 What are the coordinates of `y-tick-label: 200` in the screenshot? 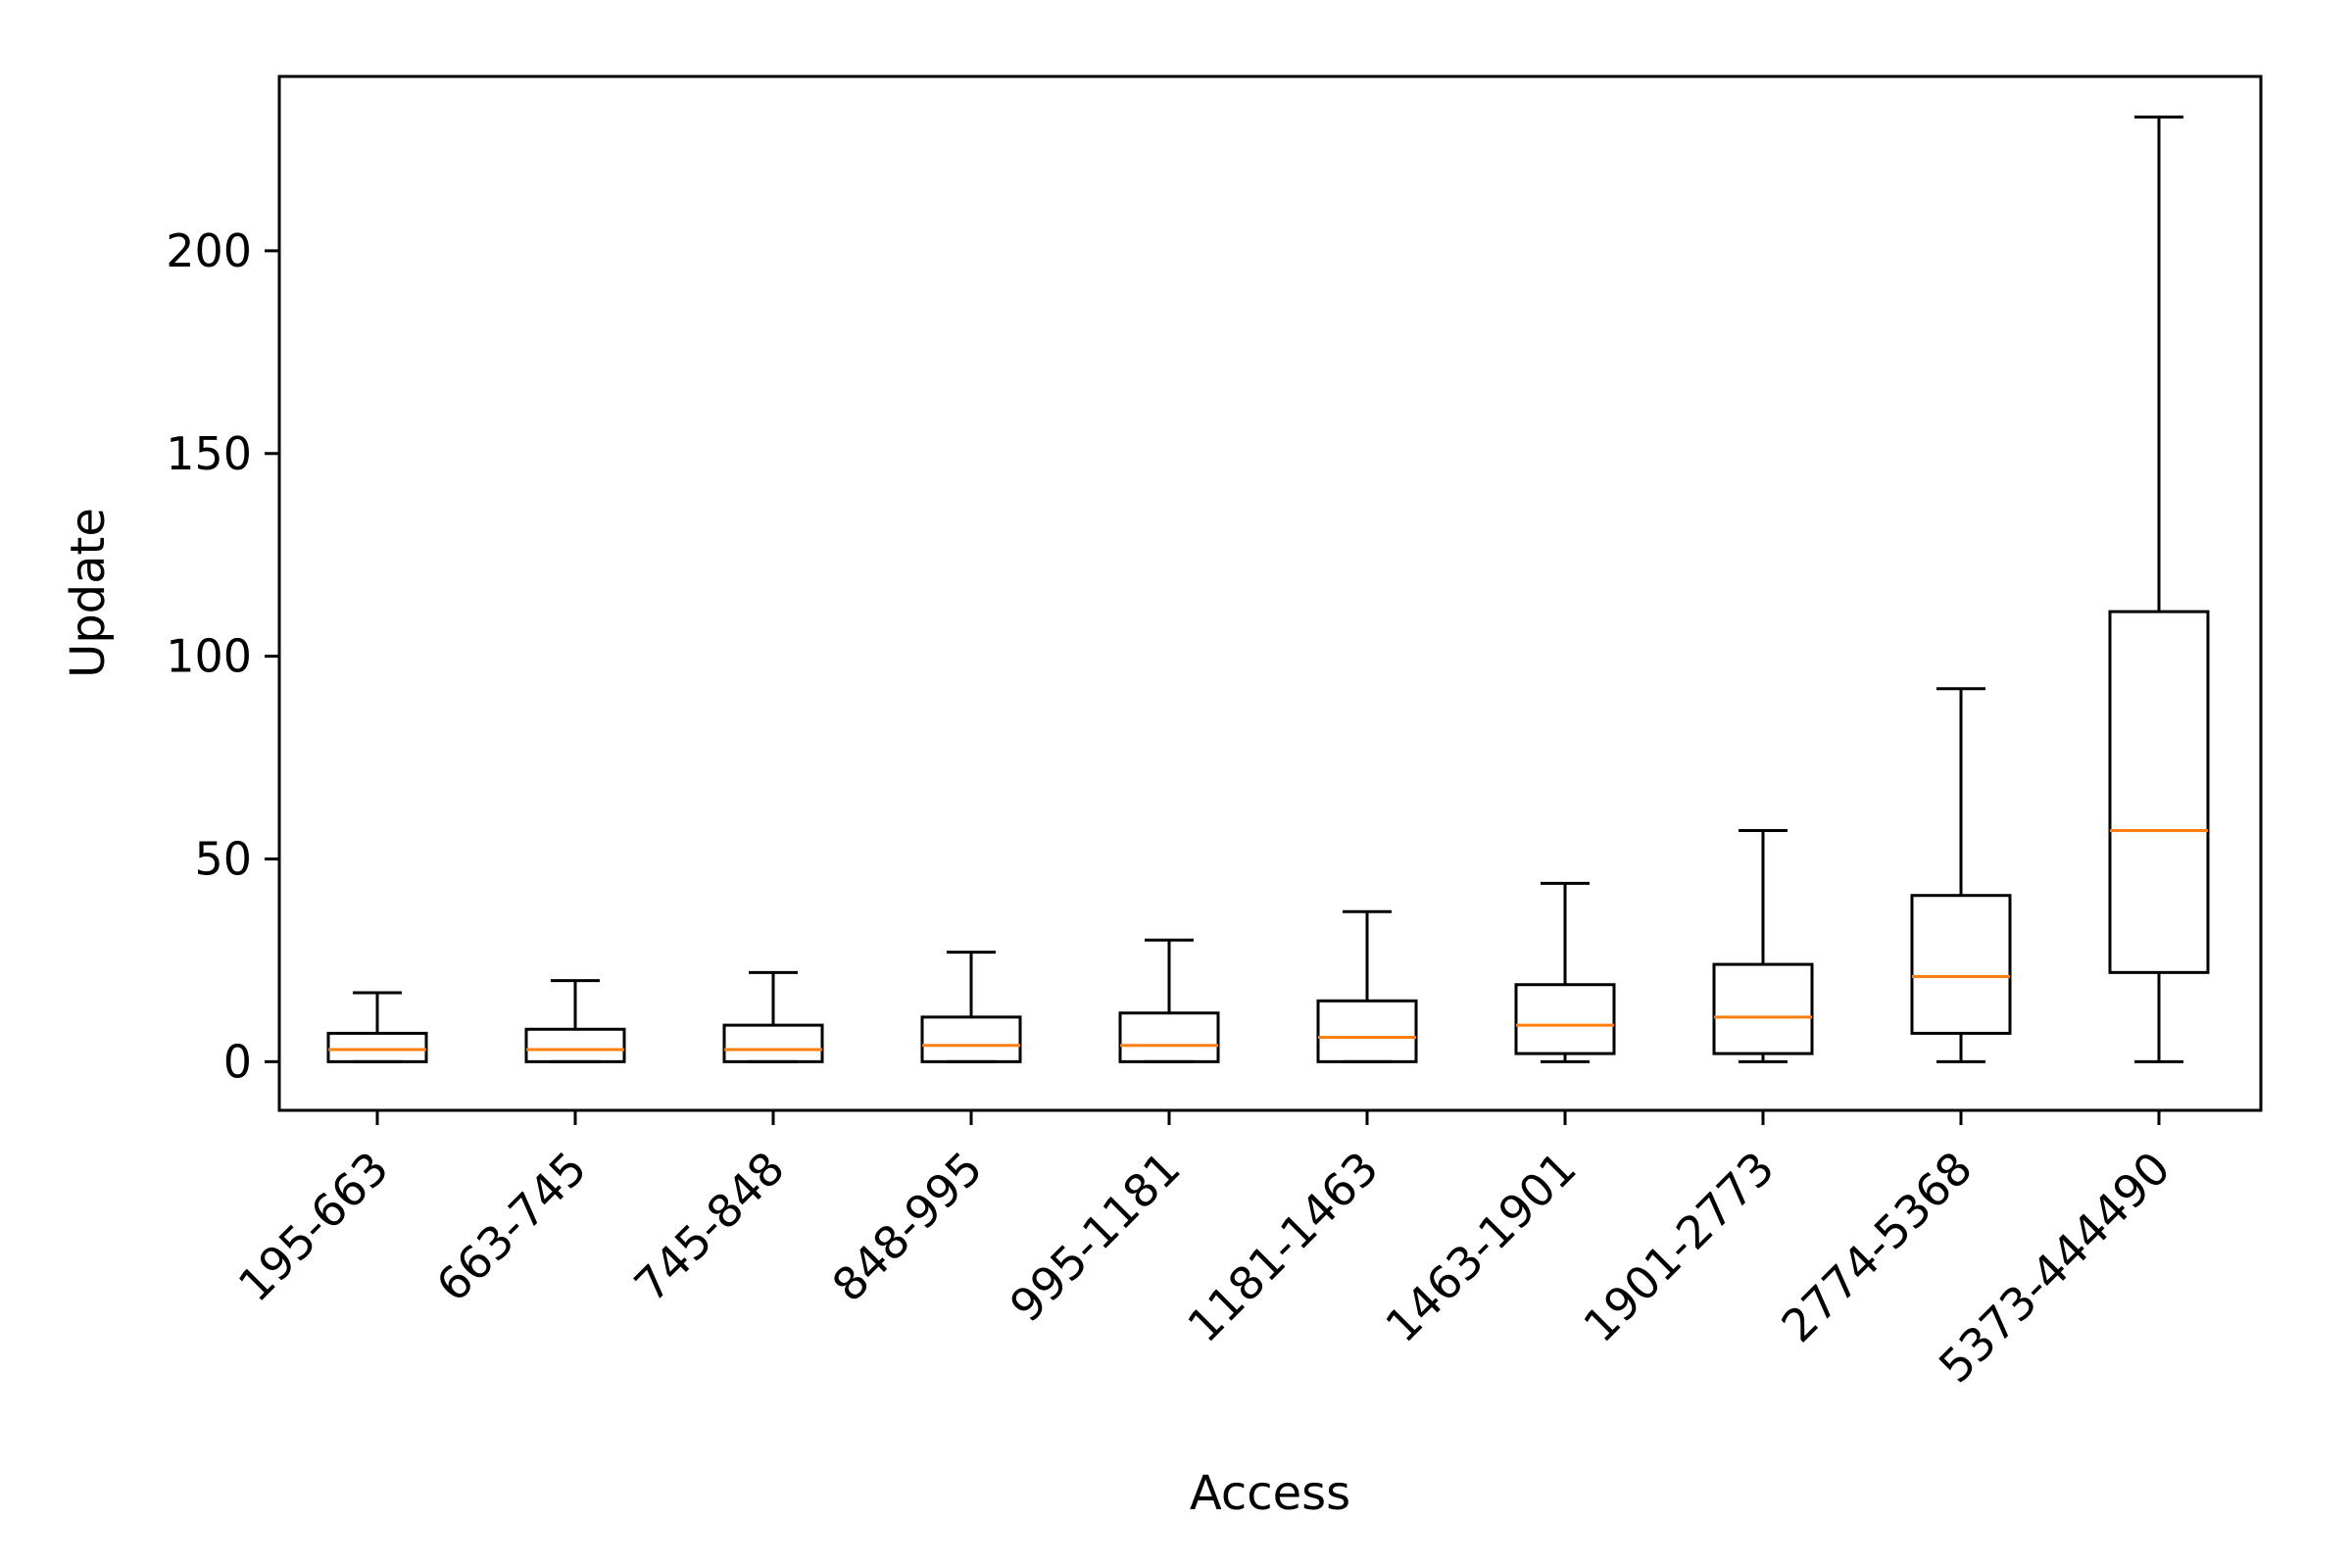 It's located at (209, 250).